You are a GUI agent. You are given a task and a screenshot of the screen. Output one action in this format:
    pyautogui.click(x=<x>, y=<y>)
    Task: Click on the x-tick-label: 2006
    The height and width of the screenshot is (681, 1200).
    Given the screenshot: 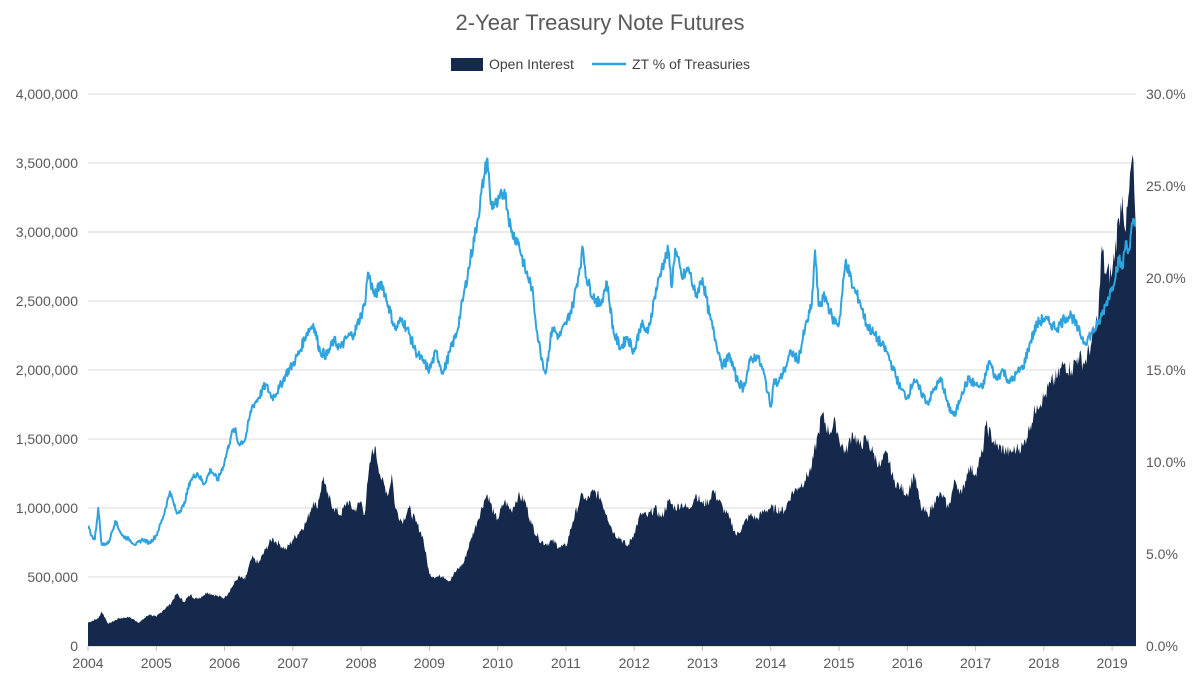 What is the action you would take?
    pyautogui.click(x=224, y=663)
    